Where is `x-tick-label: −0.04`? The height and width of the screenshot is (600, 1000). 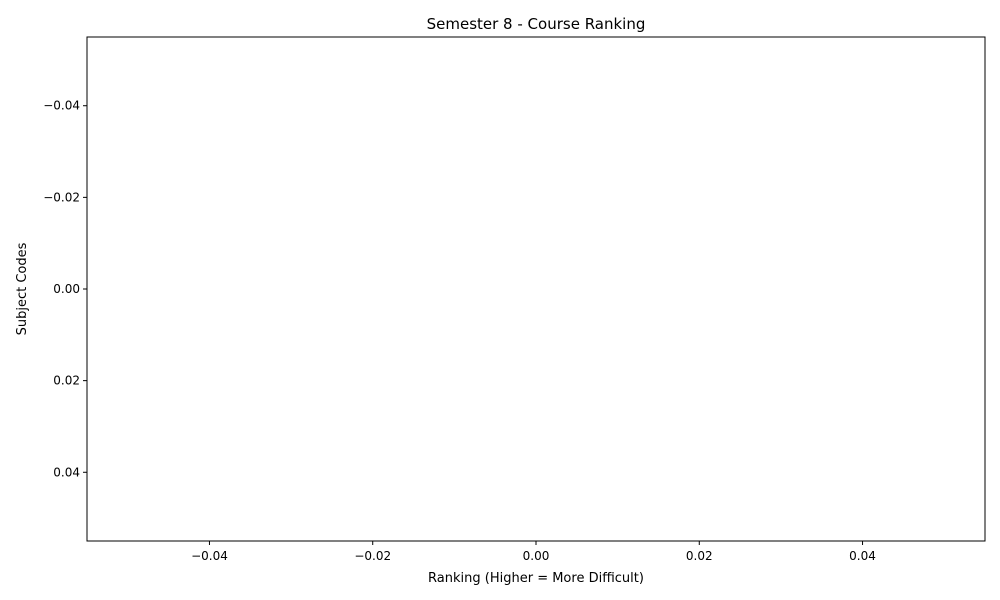
x-tick-label: −0.04 is located at coordinates (209, 556).